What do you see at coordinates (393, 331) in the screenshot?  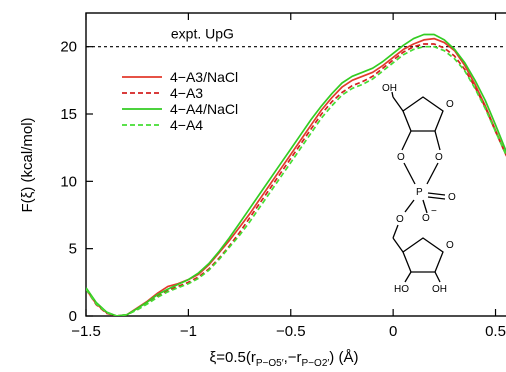 I see `x-tick-label: 0` at bounding box center [393, 331].